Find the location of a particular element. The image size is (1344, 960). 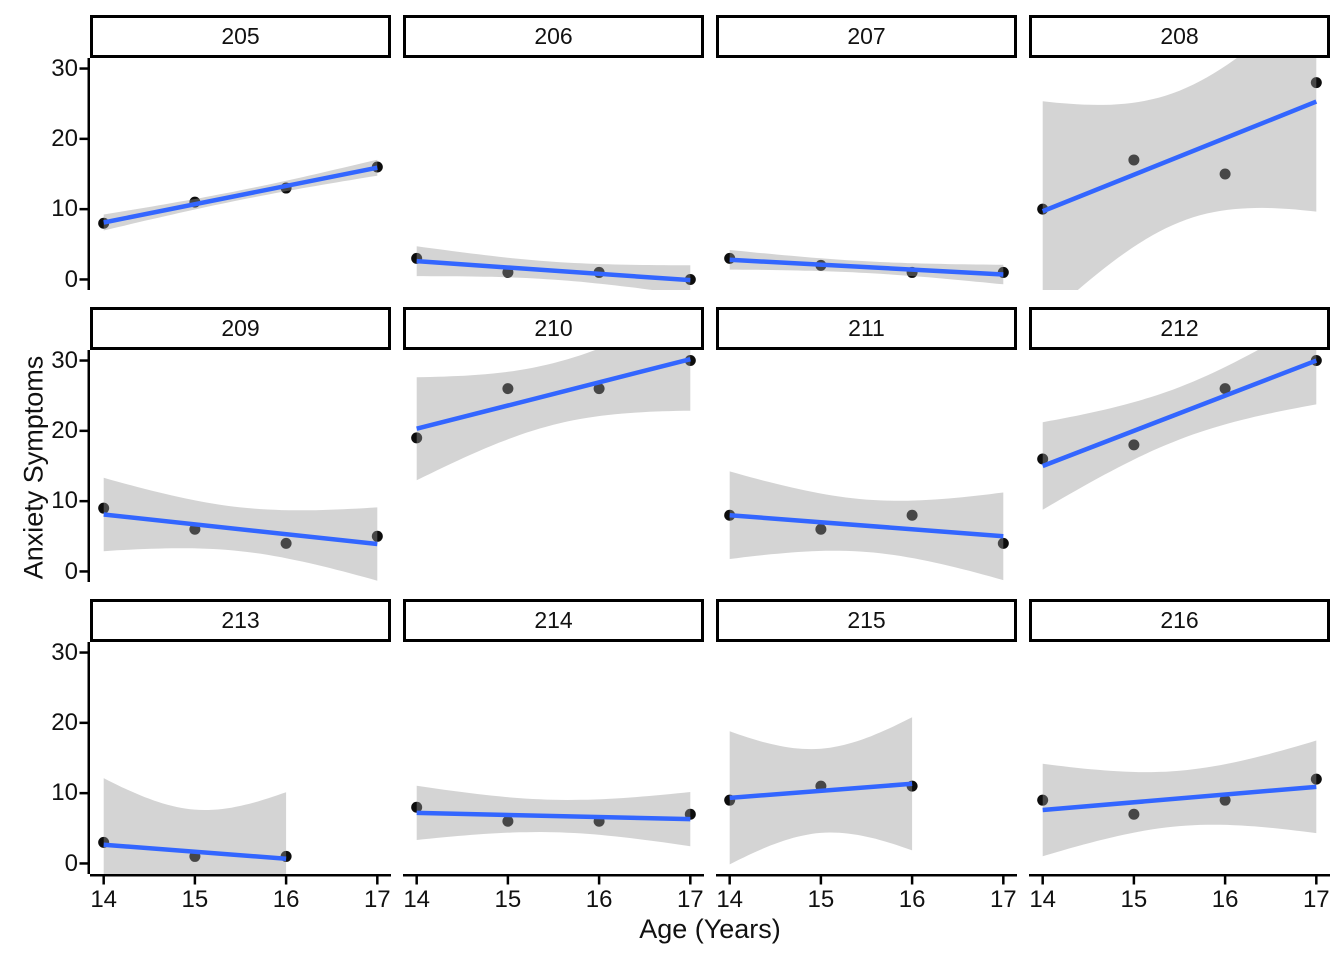

facet-strip: 207 is located at coordinates (866, 36).